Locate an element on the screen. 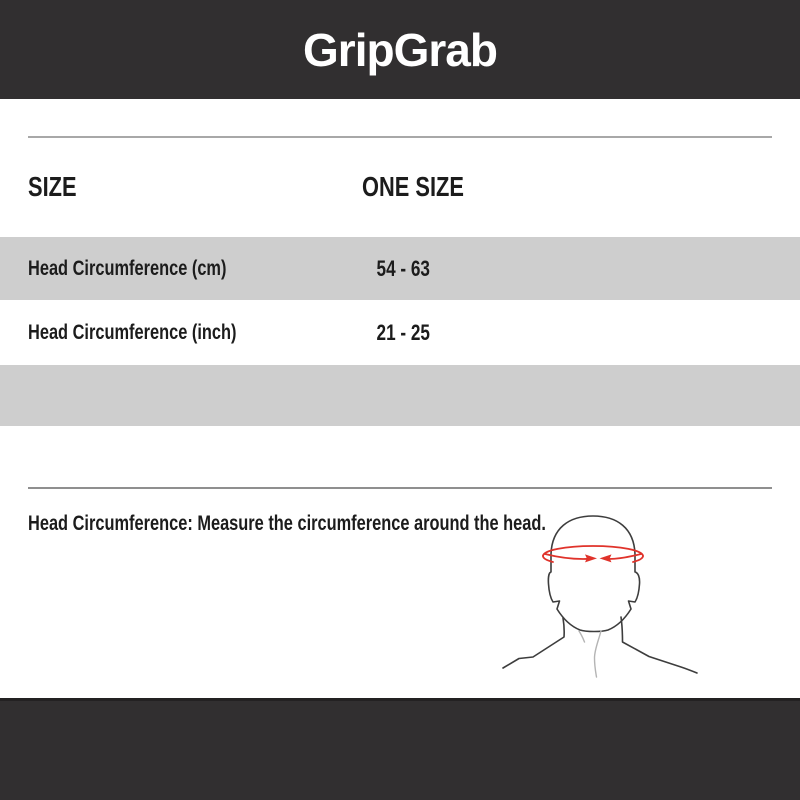 This screenshot has height=800, width=800. measuring-band-right-loop is located at coordinates (638, 559).